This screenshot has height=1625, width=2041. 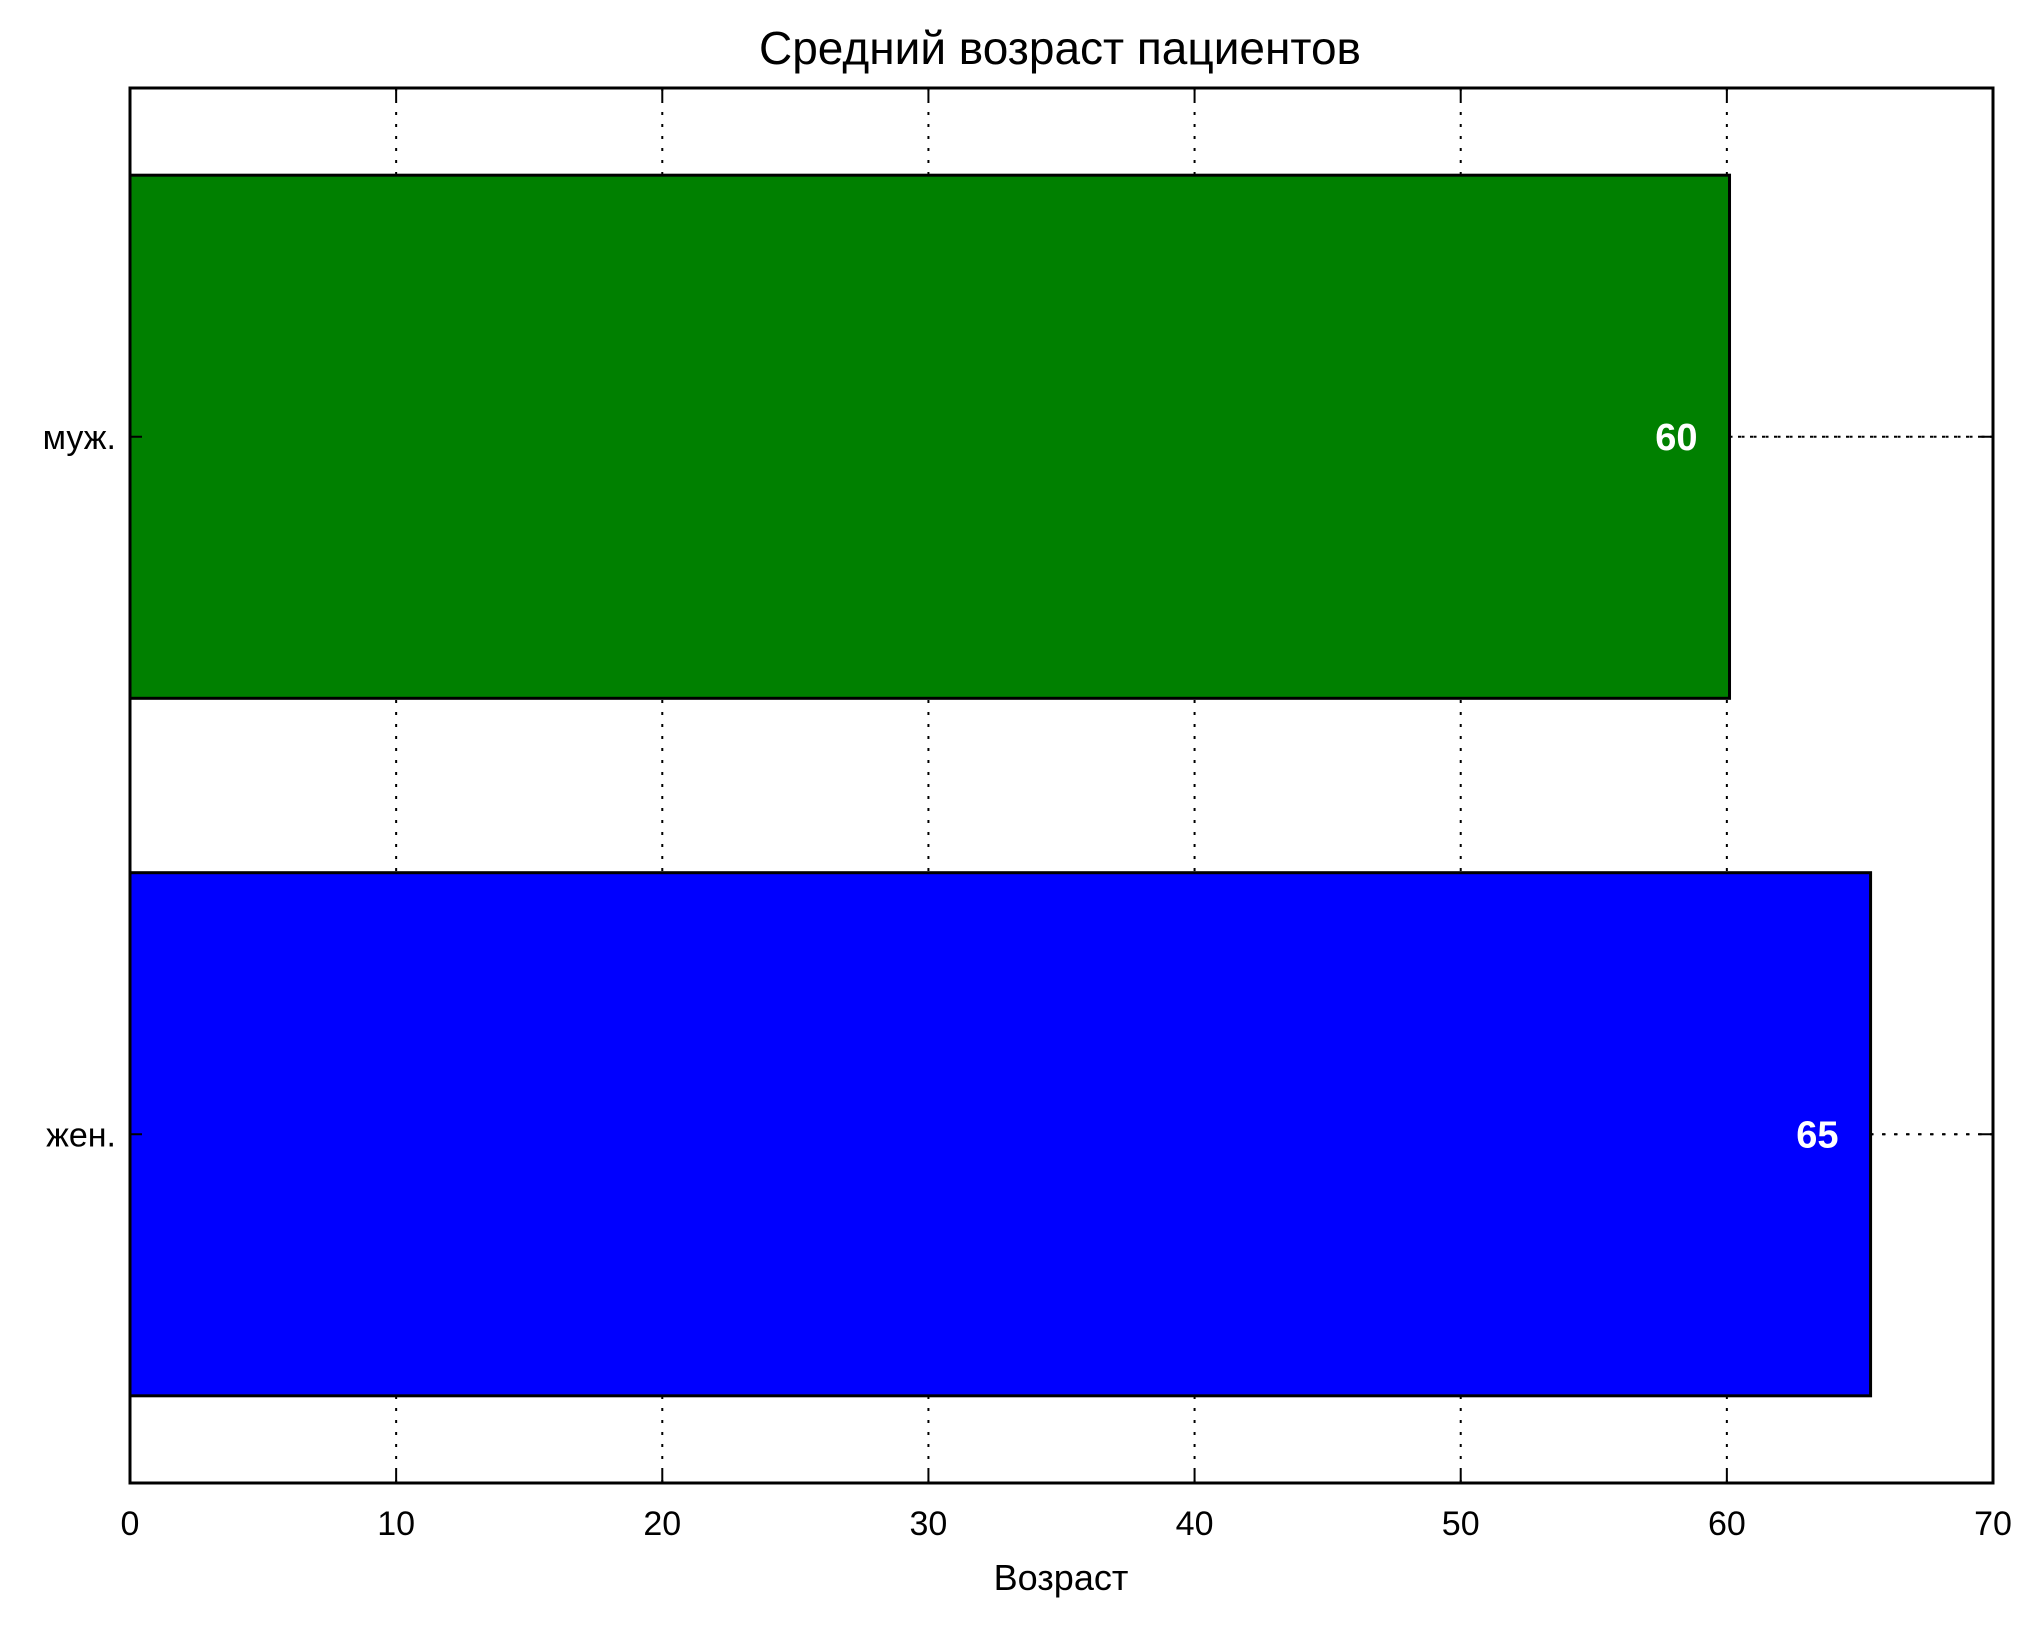 I want to click on x-tick-label: 40, so click(x=1195, y=1524).